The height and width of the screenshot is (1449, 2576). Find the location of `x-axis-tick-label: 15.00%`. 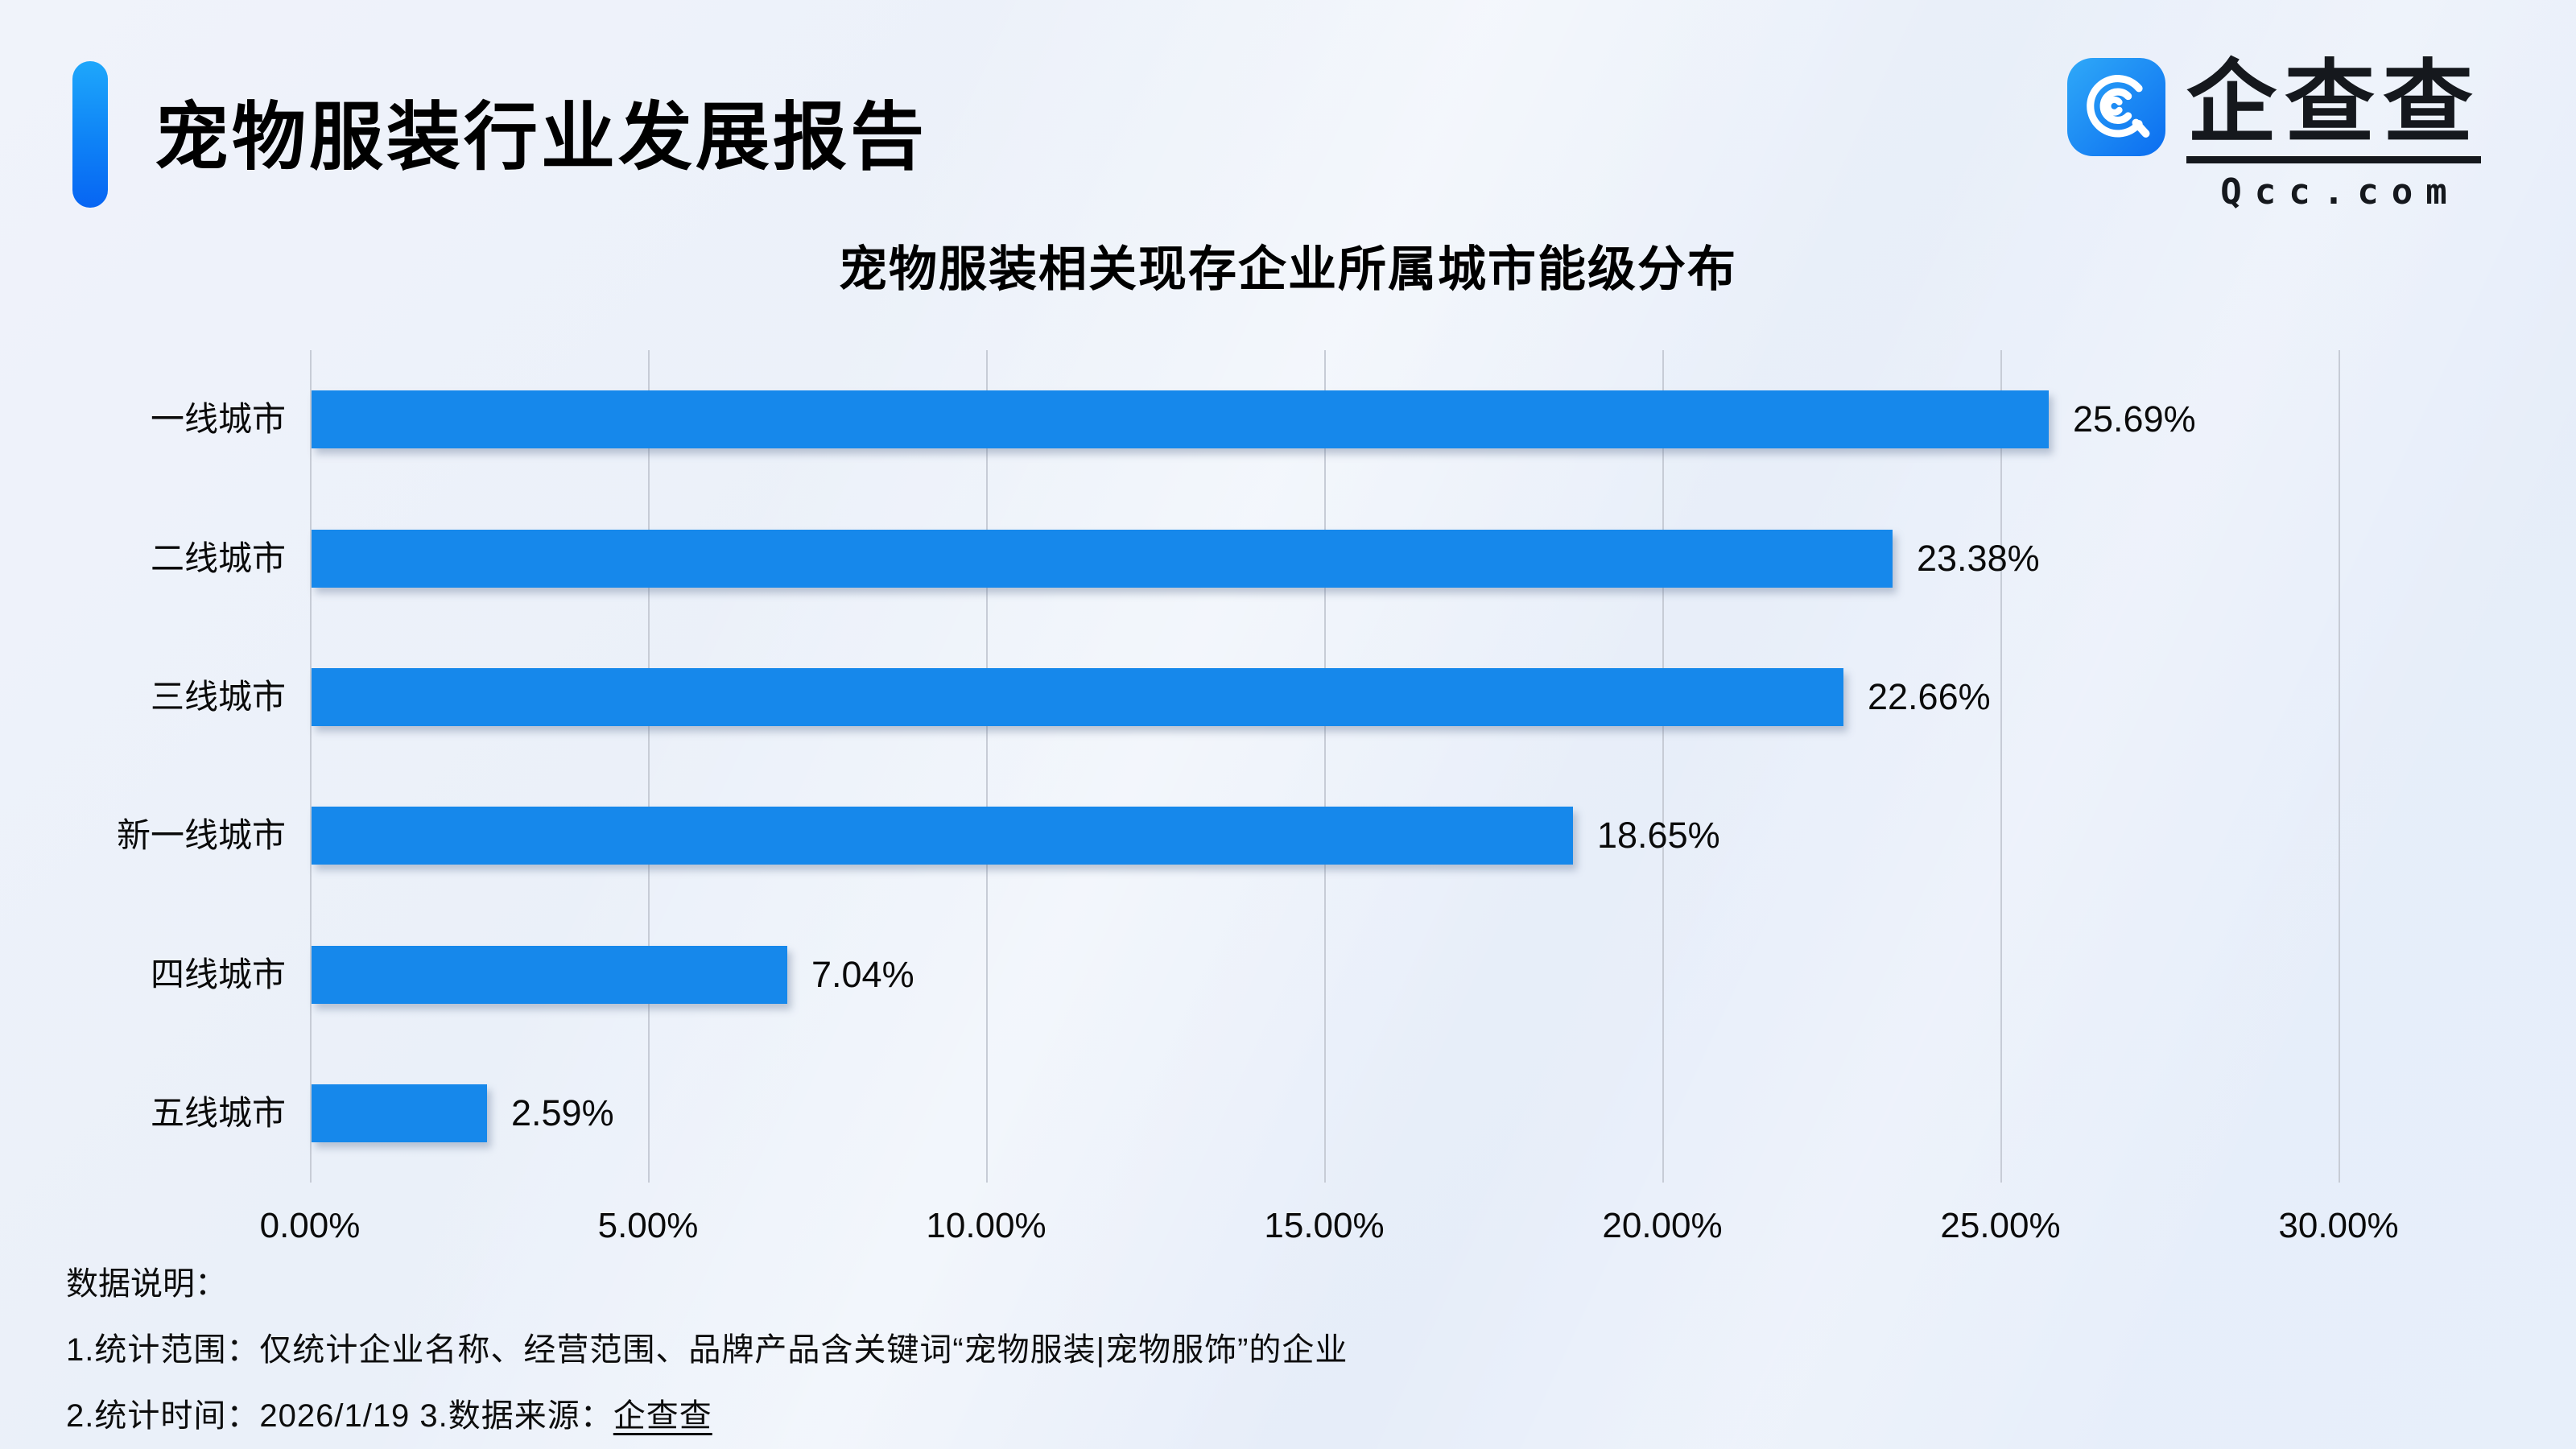

x-axis-tick-label: 15.00% is located at coordinates (1324, 1225).